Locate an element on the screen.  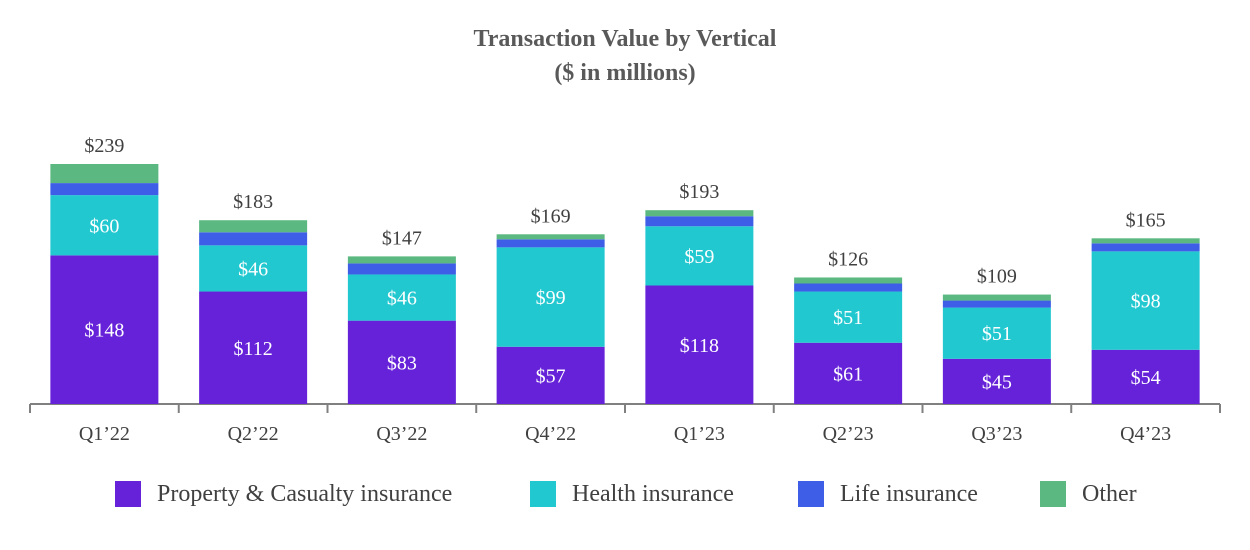
total-data-label: $239 is located at coordinates (104, 146).